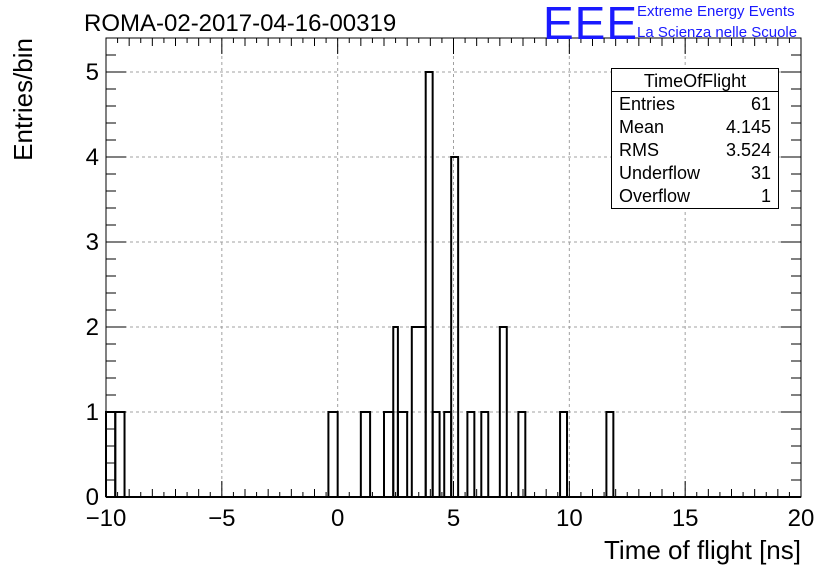 Image resolution: width=836 pixels, height=572 pixels. I want to click on stats-value: 3.524, so click(748, 150).